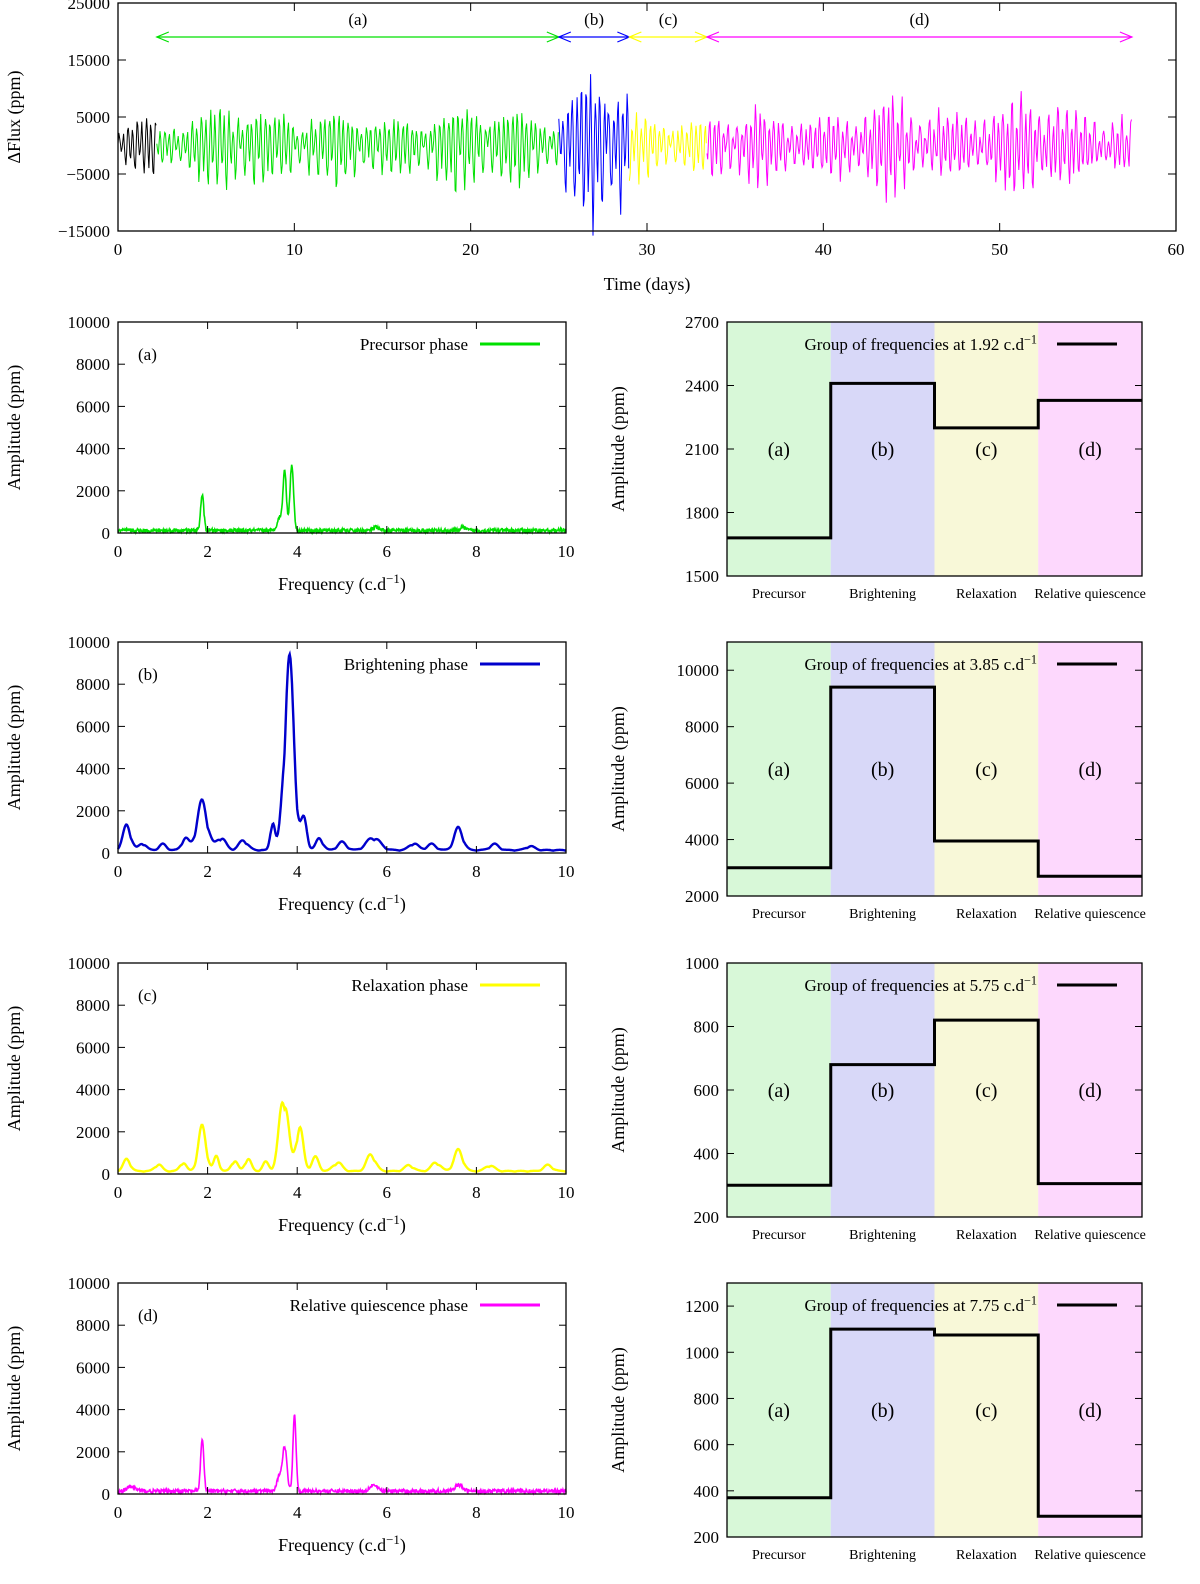  What do you see at coordinates (414, 344) in the screenshot?
I see `legend-label: Precursor phase` at bounding box center [414, 344].